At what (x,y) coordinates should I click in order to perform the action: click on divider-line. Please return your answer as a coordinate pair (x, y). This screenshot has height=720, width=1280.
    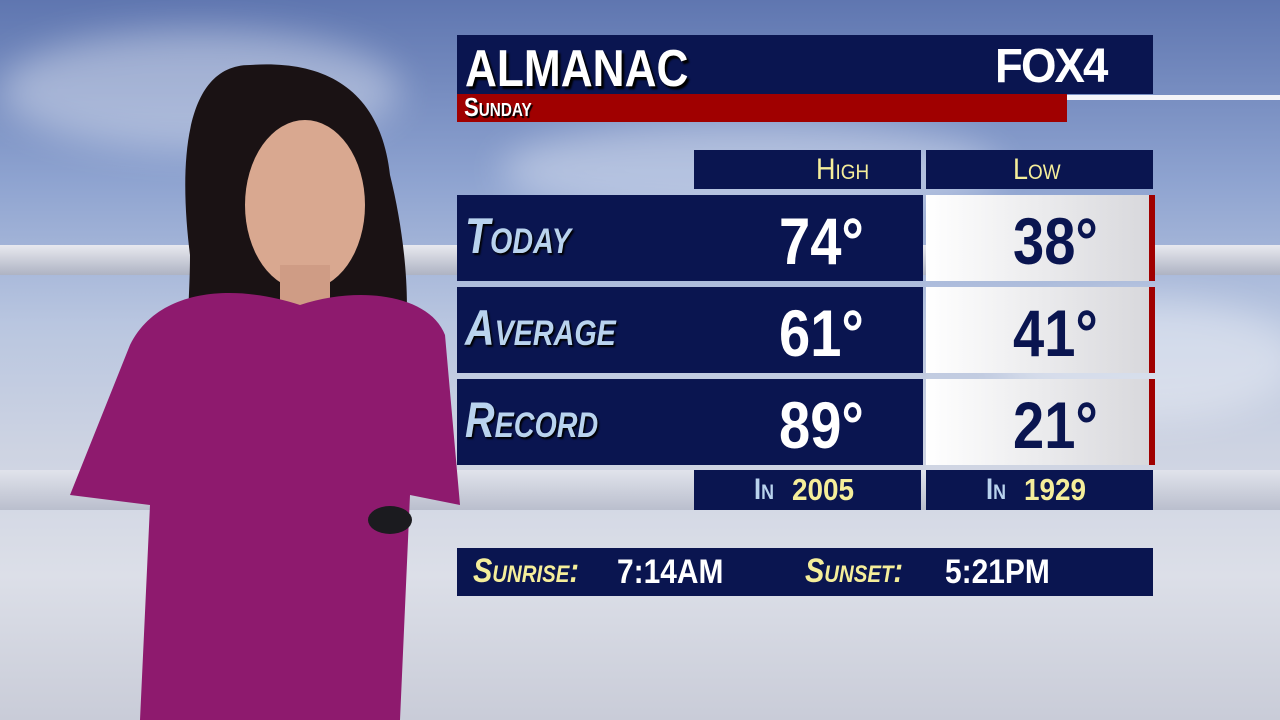
    Looking at the image, I should click on (1173, 97).